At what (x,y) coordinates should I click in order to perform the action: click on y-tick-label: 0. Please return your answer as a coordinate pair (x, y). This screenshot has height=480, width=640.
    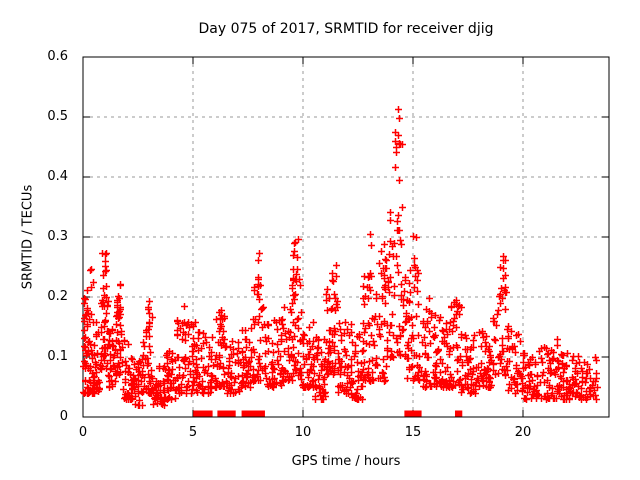
    Looking at the image, I should click on (63, 416).